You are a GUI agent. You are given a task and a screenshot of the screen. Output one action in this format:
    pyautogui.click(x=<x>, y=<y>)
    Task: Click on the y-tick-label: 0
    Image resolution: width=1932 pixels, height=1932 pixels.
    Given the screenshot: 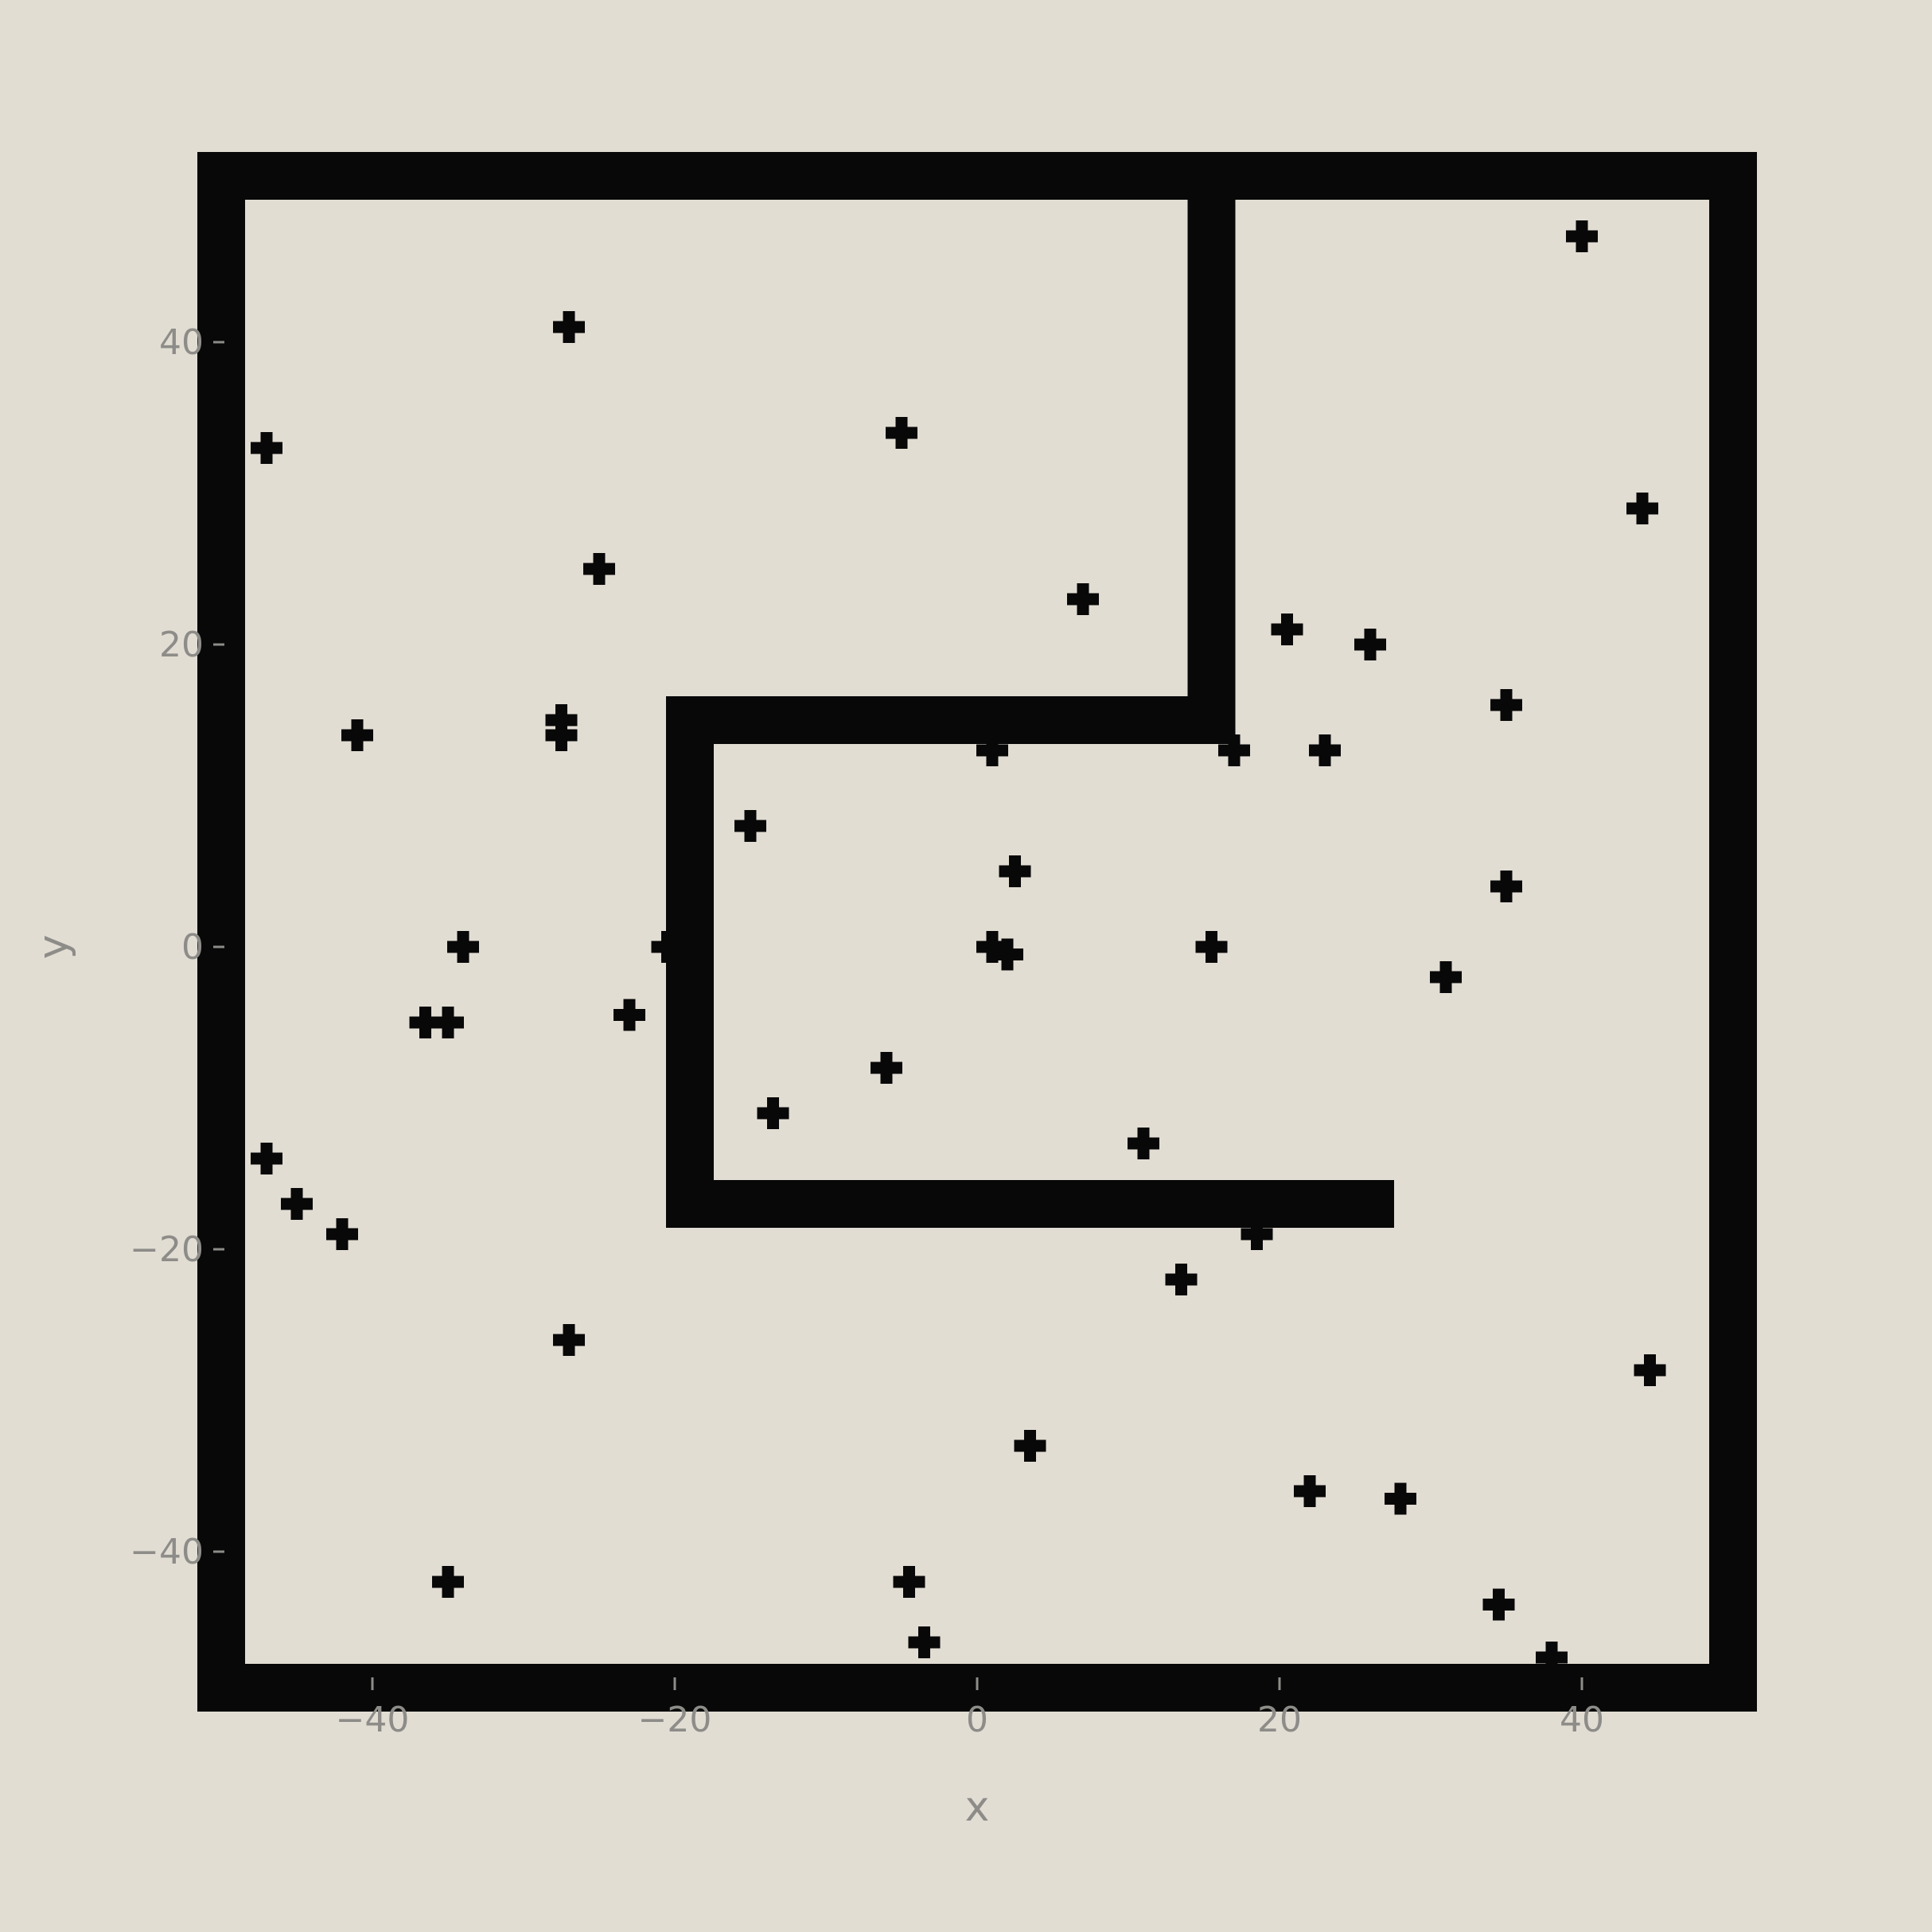 What is the action you would take?
    pyautogui.click(x=193, y=947)
    